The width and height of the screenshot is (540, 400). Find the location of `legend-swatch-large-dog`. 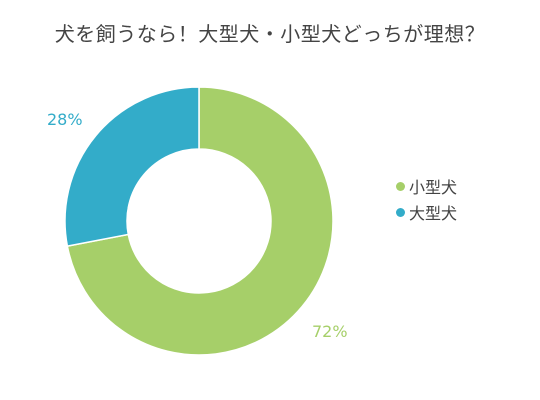

legend-swatch-large-dog is located at coordinates (400, 212).